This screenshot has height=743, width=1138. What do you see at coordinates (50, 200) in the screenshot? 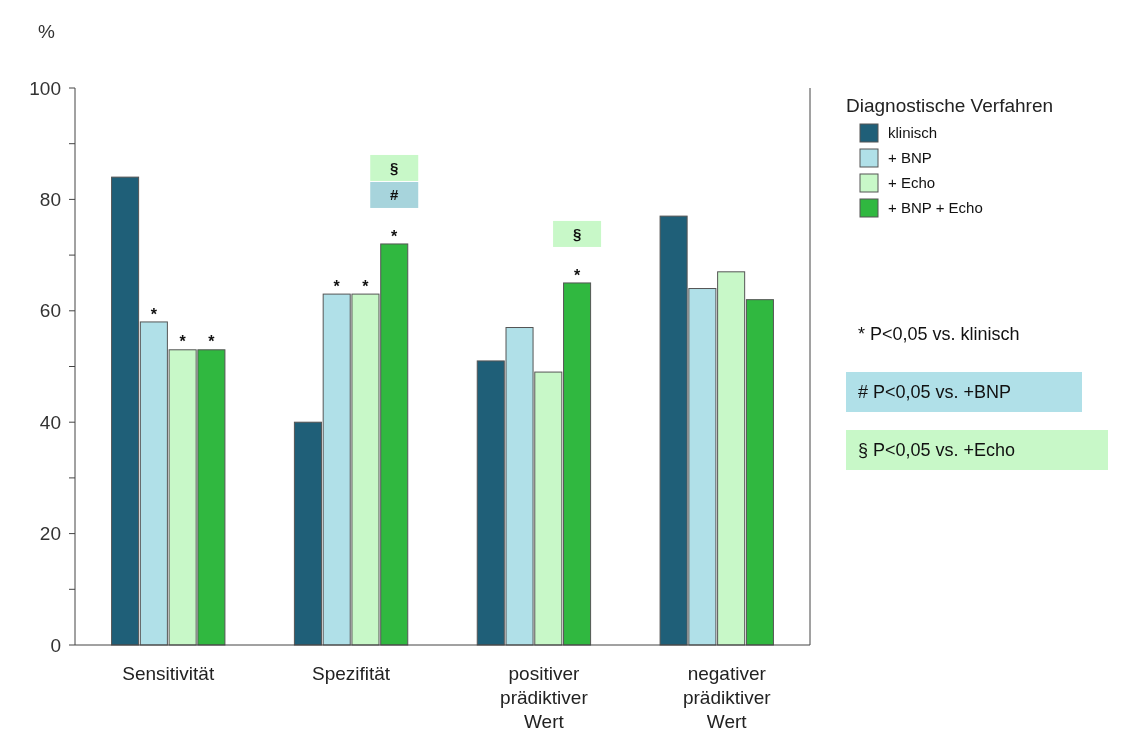
I see `y-tick-label: 80` at bounding box center [50, 200].